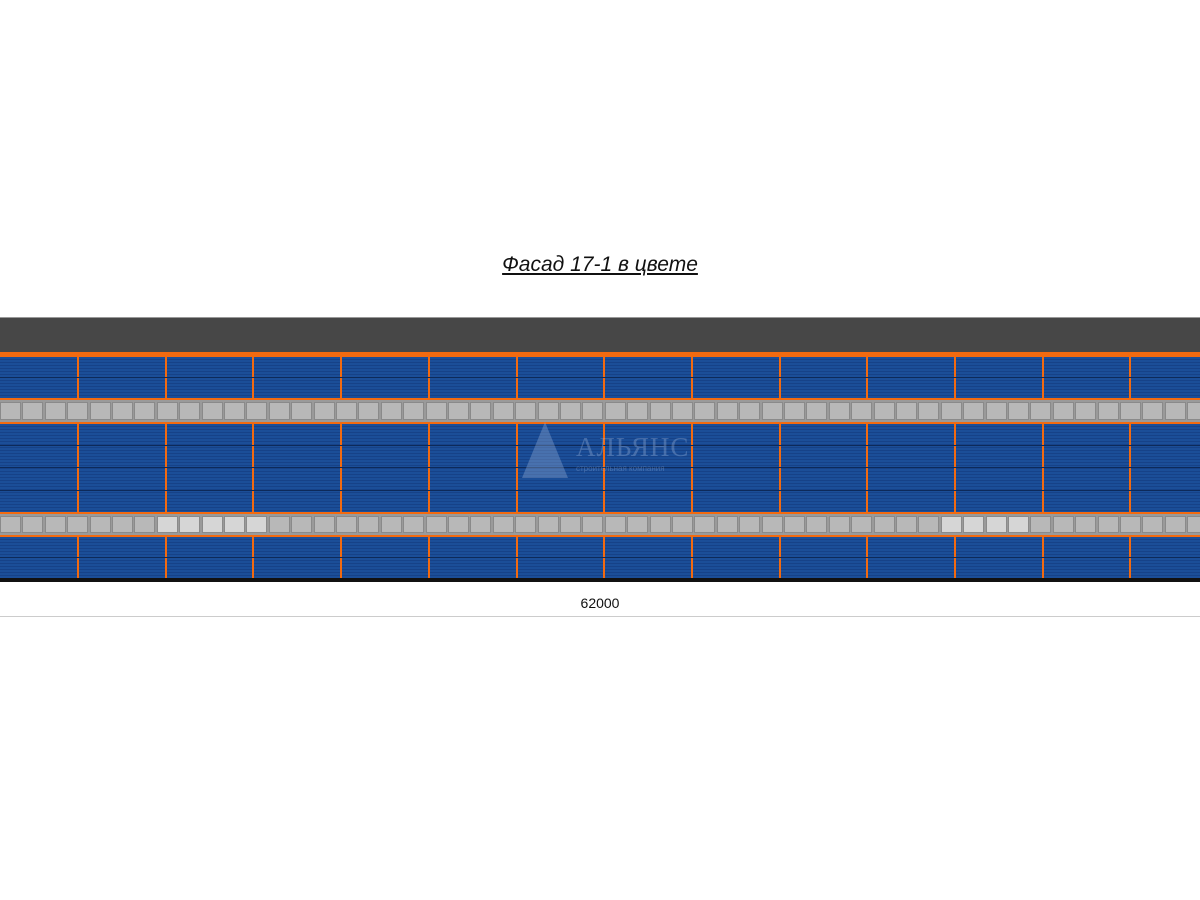  I want to click on watermark-subtitle: строительная компания, so click(620, 468).